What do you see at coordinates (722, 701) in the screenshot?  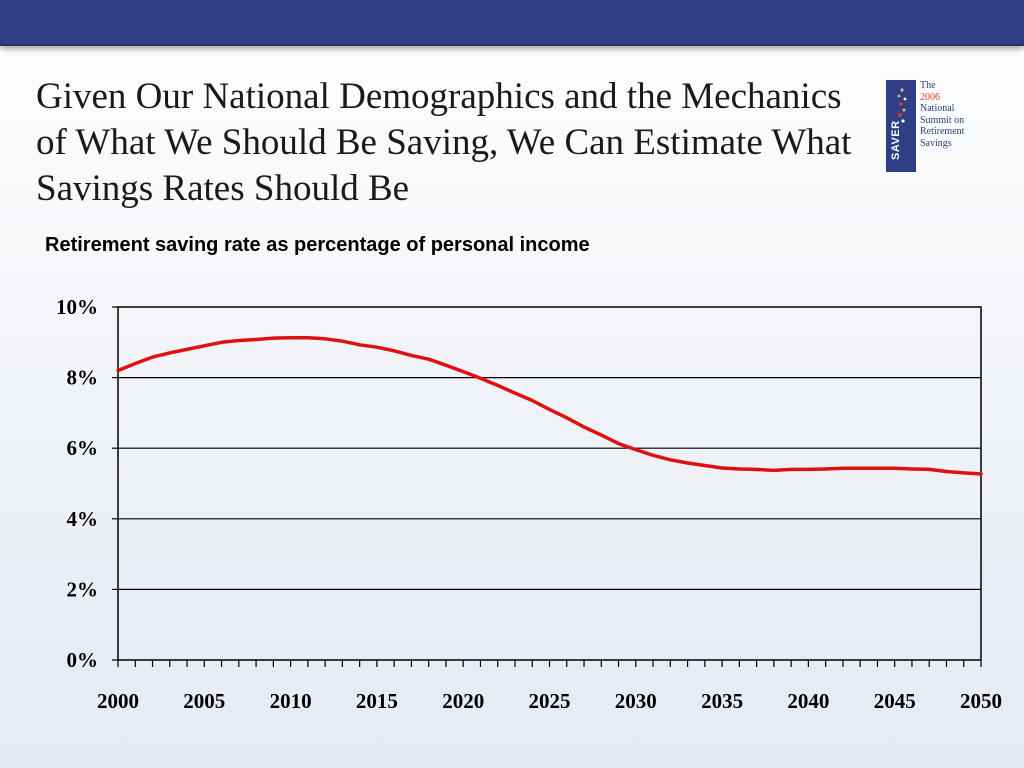 I see `x-tick-label: 2035` at bounding box center [722, 701].